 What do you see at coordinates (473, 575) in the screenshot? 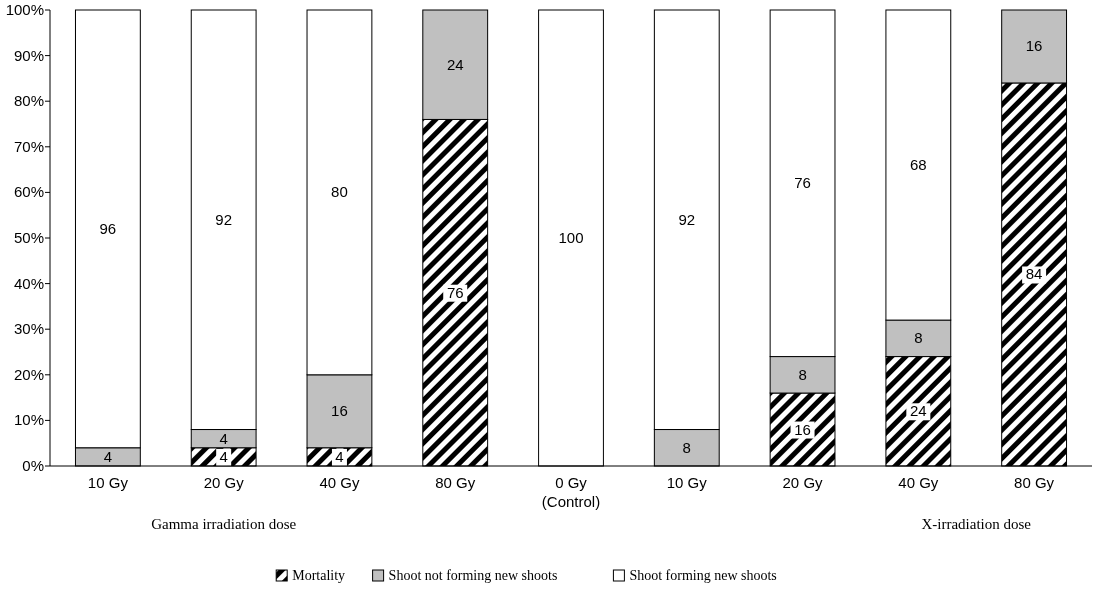
I see `legend-label: Shoot not forming new shoots` at bounding box center [473, 575].